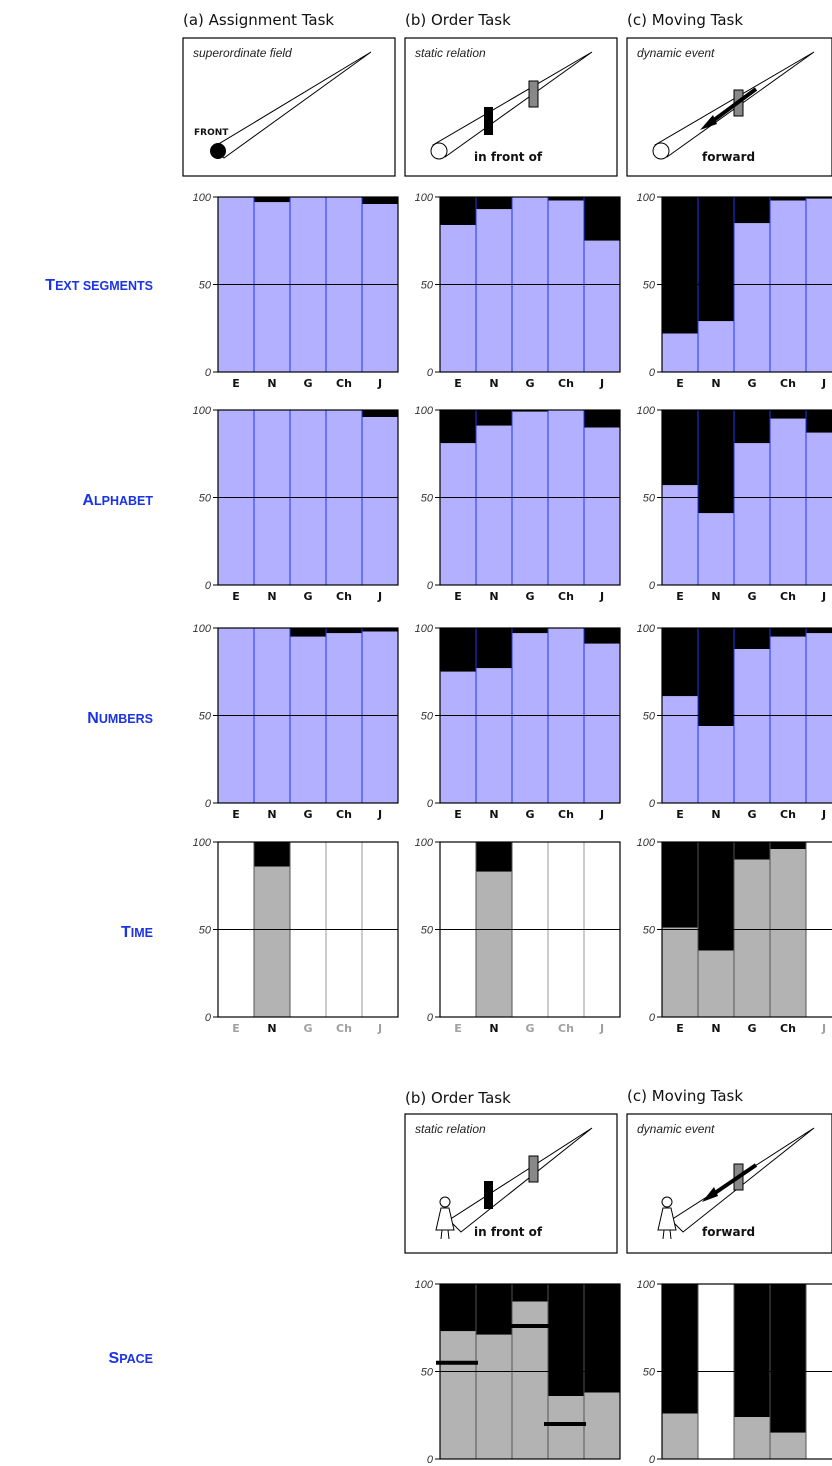 Image resolution: width=832 pixels, height=1466 pixels. Describe the element at coordinates (728, 157) in the screenshot. I see `label-forward: forward` at that location.